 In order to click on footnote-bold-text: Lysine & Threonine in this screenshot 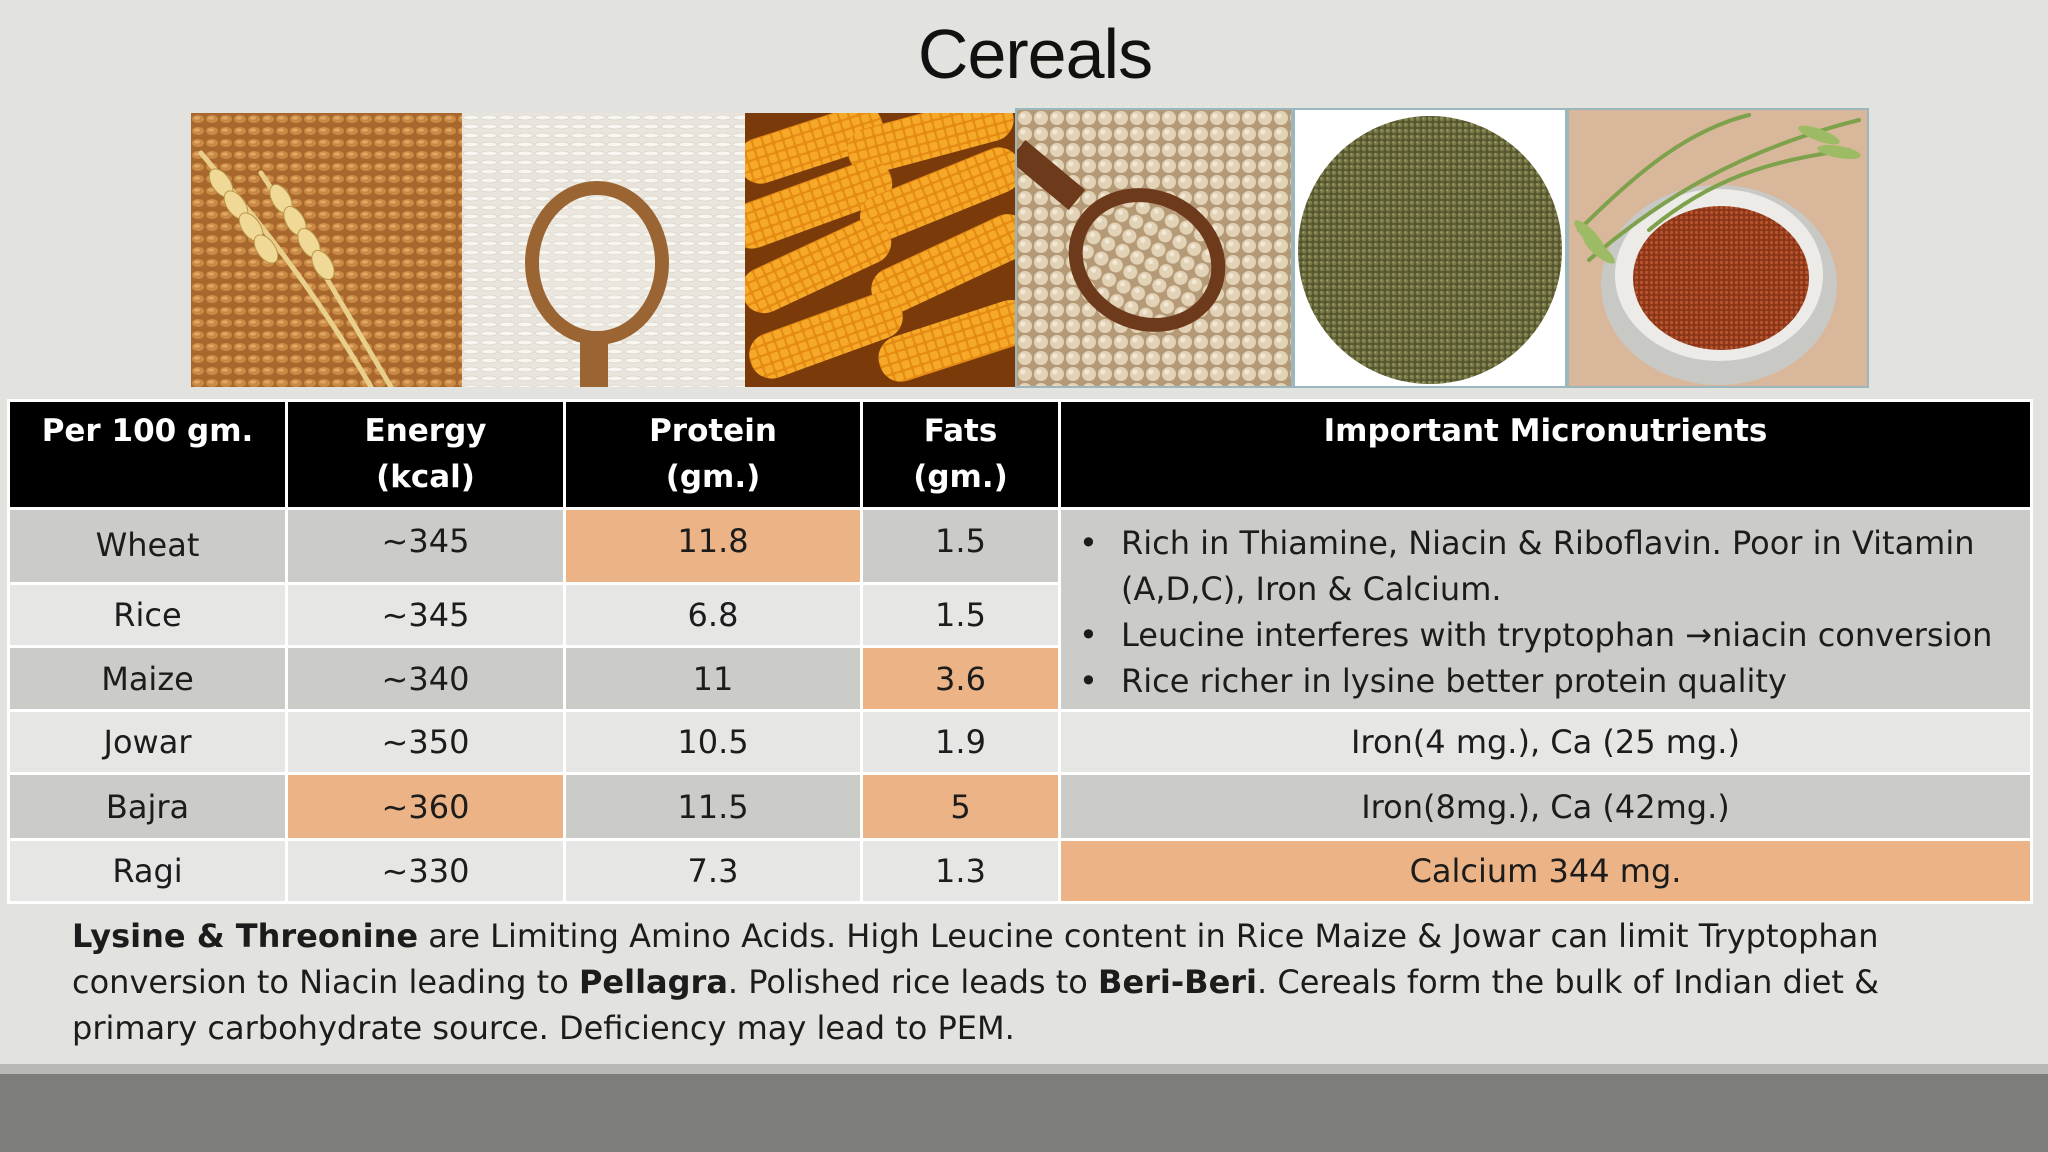, I will do `click(245, 936)`.